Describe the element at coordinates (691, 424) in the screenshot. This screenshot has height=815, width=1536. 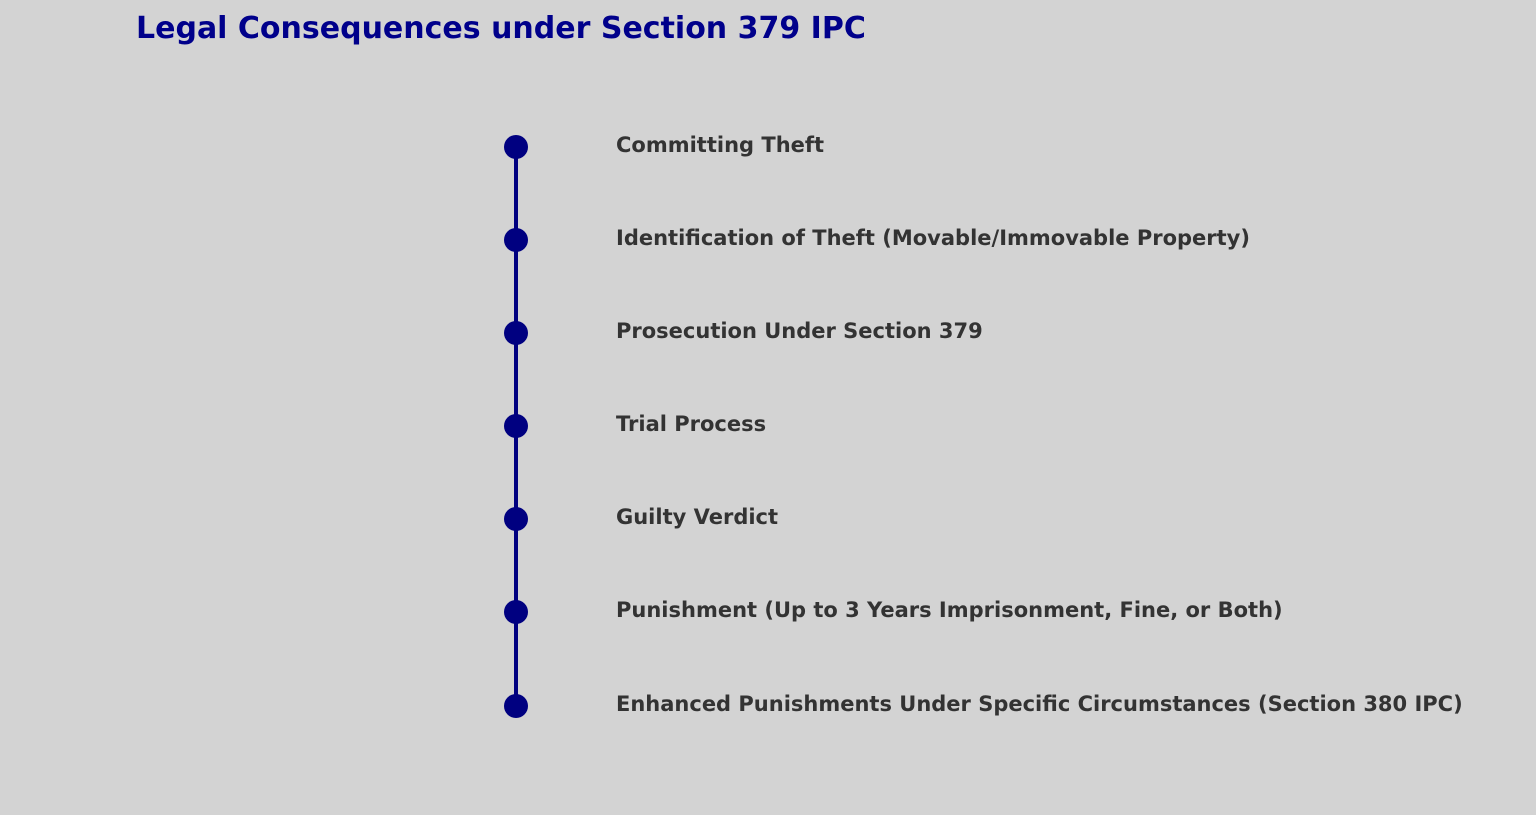
I see `timeline-step-label: Trial Process` at that location.